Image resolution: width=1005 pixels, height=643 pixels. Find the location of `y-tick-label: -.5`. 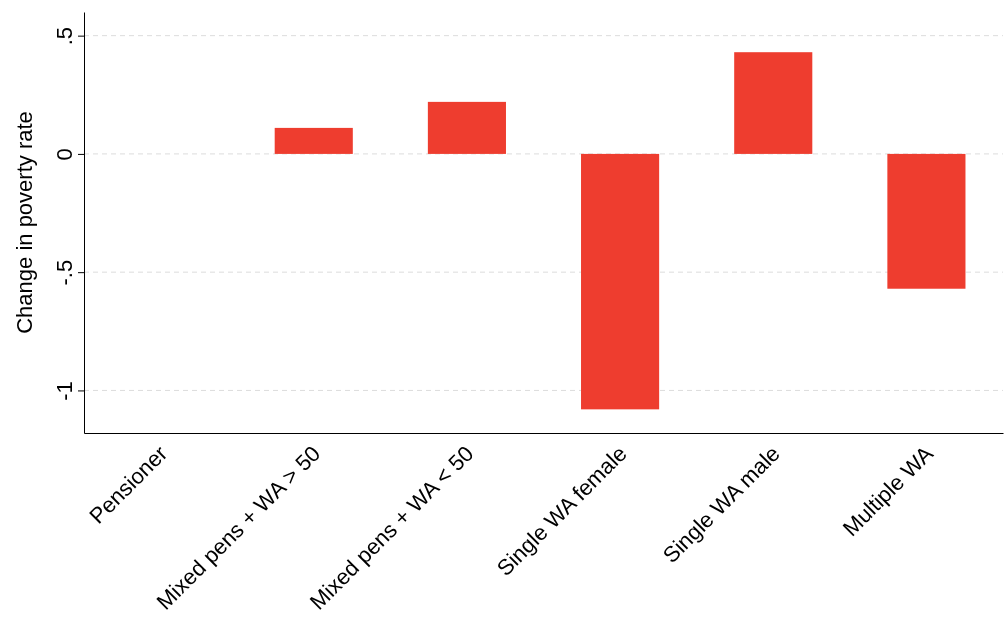

y-tick-label: -.5 is located at coordinates (64, 272).